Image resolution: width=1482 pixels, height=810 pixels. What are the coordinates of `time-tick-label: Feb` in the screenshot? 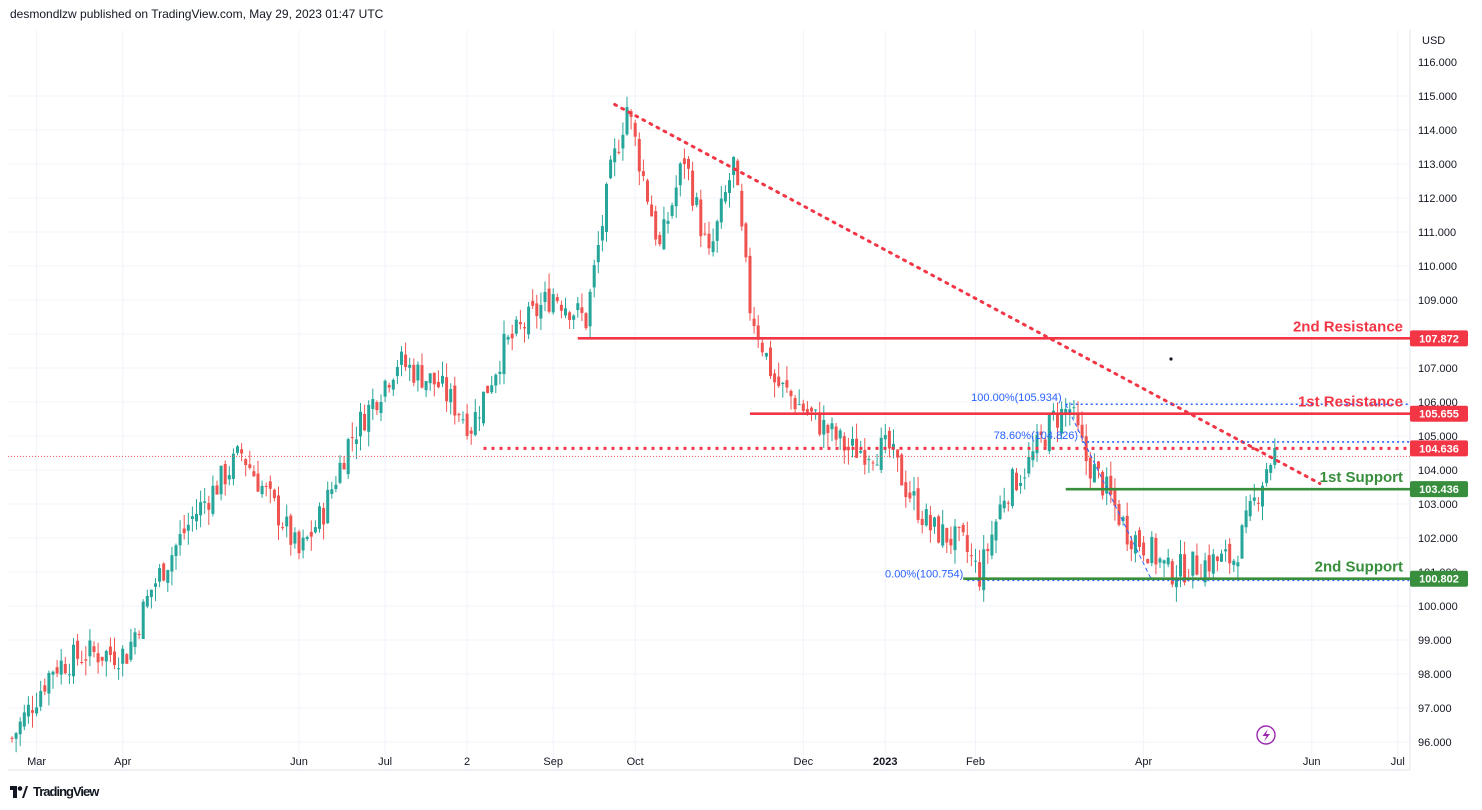 It's located at (975, 762).